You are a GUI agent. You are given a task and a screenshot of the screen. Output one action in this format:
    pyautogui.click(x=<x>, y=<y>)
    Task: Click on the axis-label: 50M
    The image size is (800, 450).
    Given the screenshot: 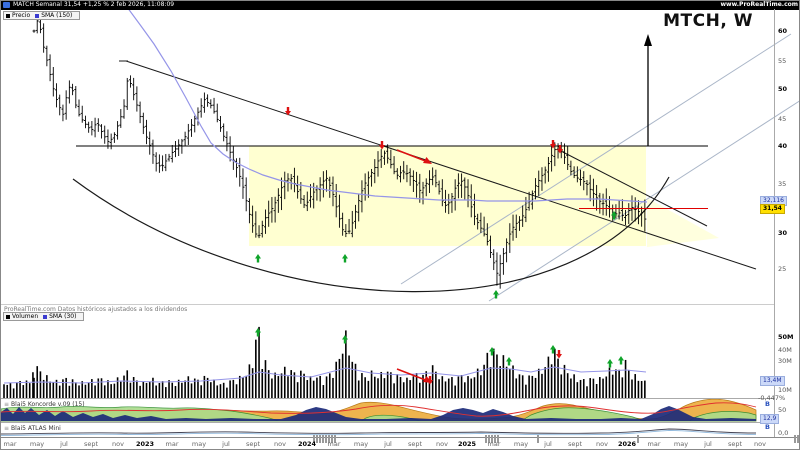 What is the action you would take?
    pyautogui.click(x=786, y=337)
    